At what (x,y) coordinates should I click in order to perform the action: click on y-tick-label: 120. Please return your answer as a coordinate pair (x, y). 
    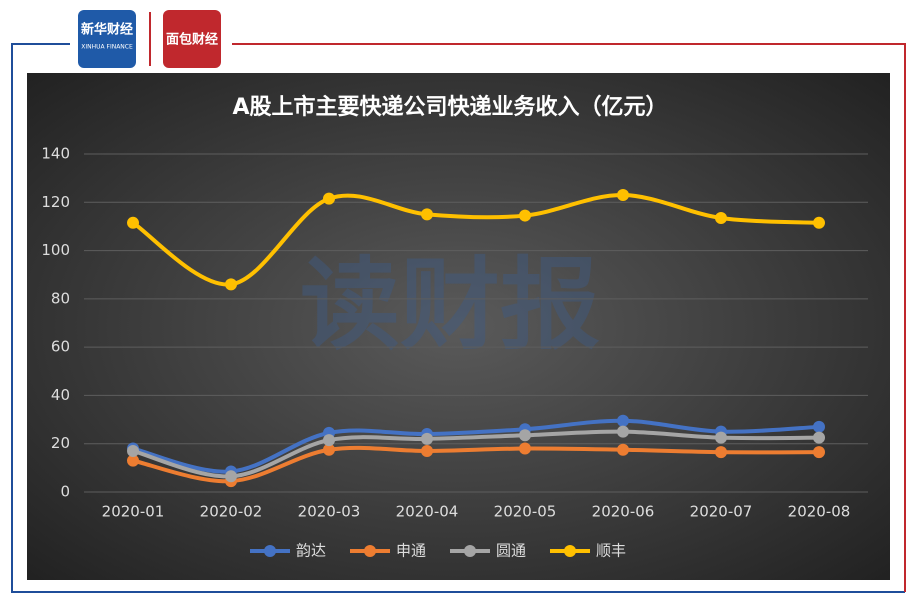
    Looking at the image, I should click on (55, 202).